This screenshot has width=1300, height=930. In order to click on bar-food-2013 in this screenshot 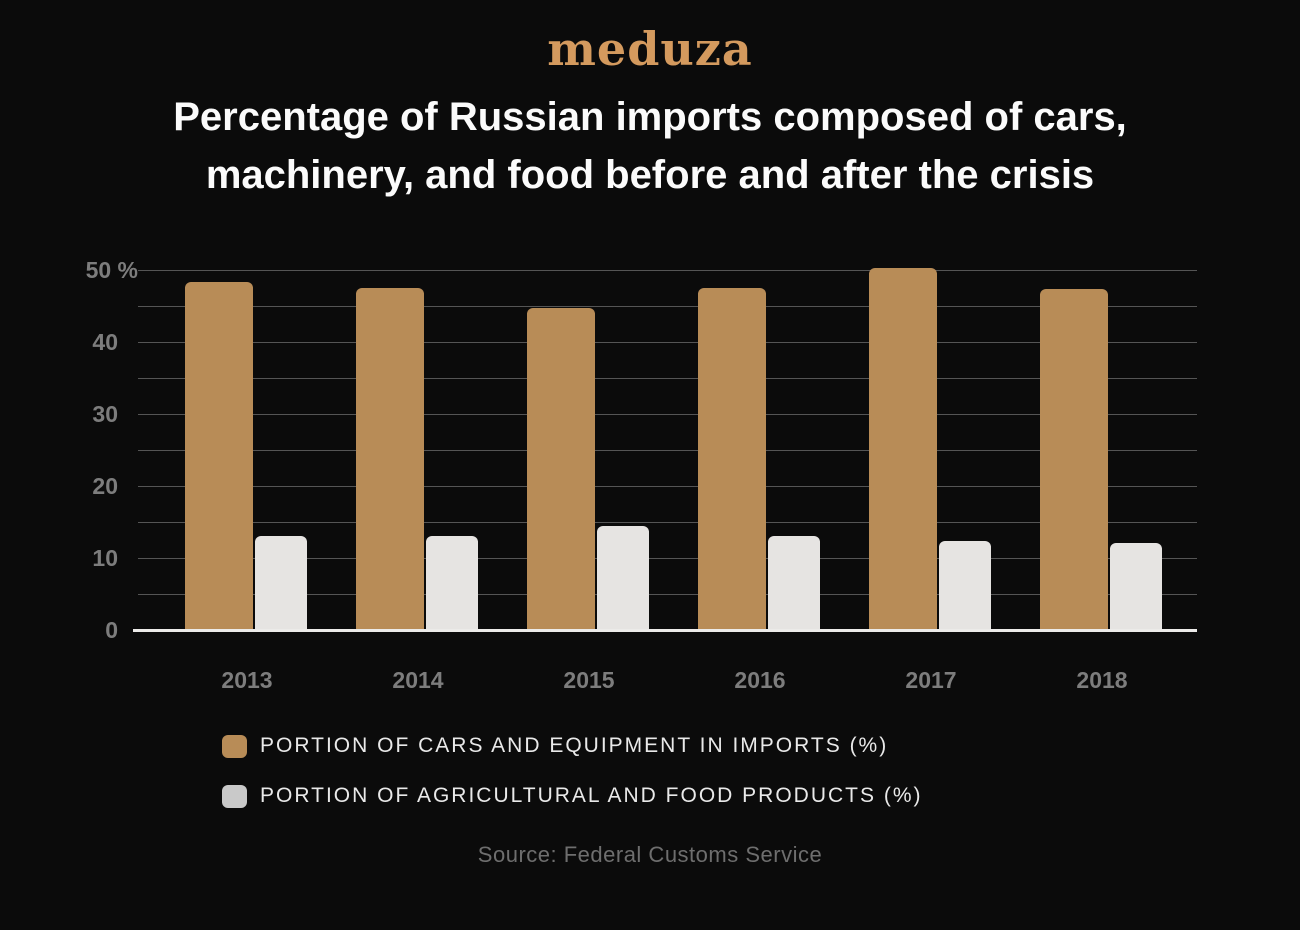, I will do `click(281, 582)`.